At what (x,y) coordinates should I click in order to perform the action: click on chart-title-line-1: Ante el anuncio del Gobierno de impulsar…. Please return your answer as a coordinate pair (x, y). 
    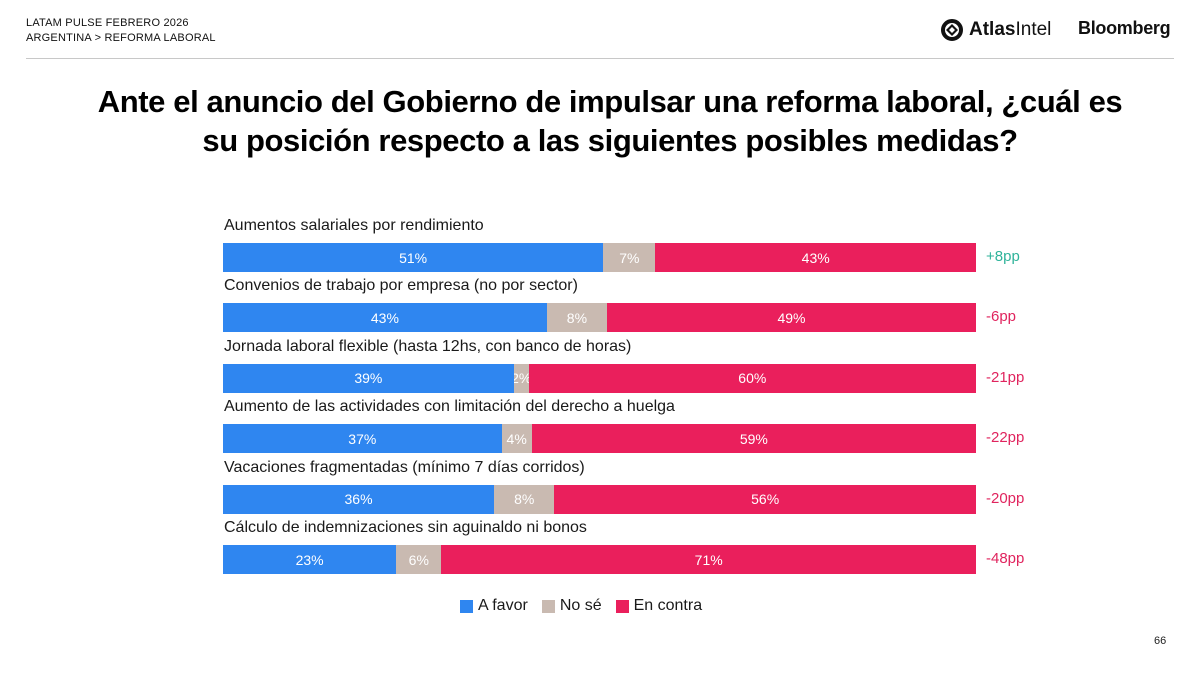
    Looking at the image, I should click on (610, 101).